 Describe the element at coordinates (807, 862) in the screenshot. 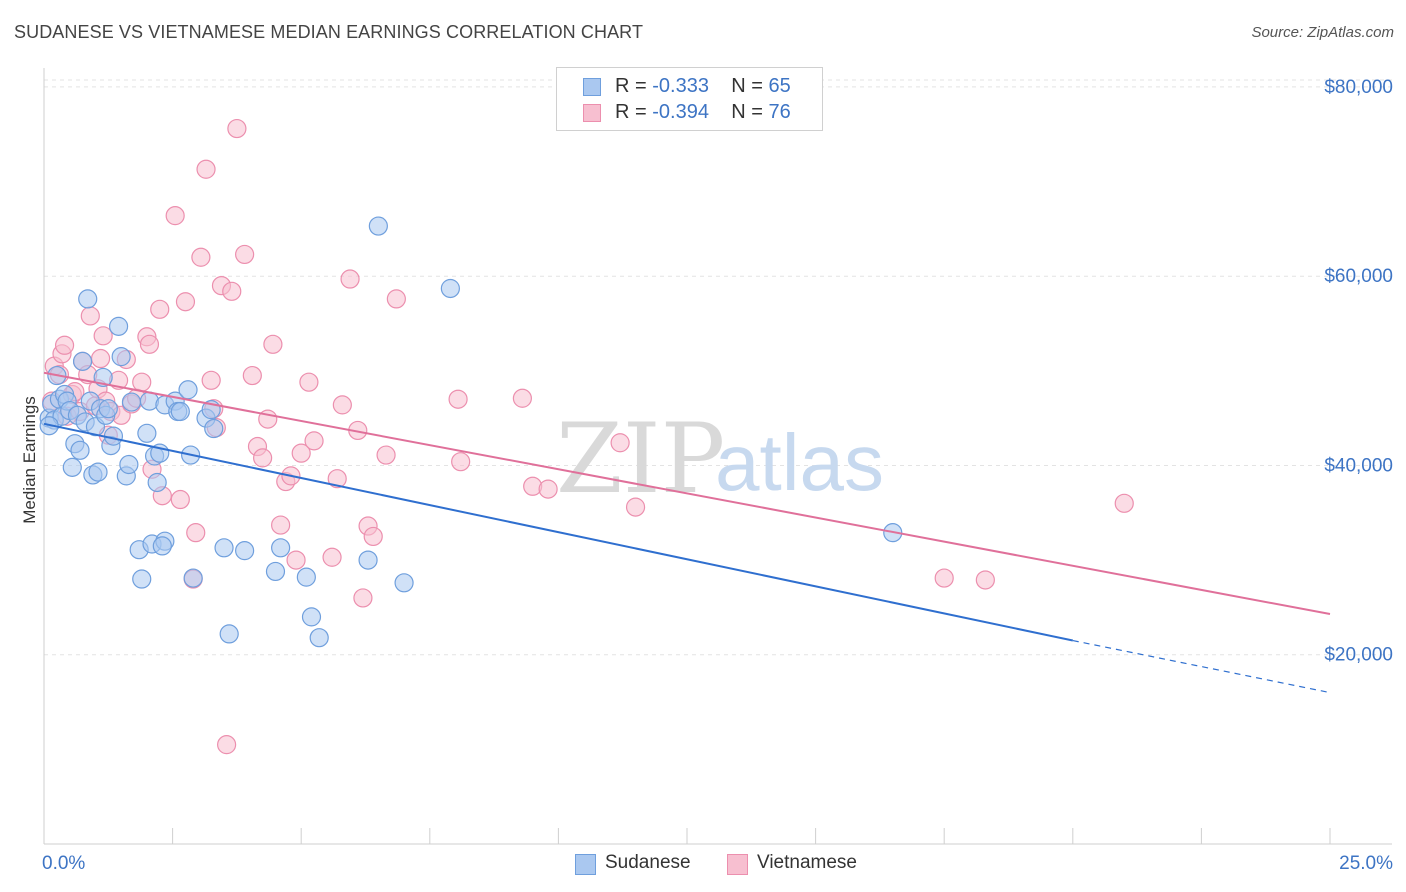

I see `bottom-label-vietnamese: Vietnamese` at that location.